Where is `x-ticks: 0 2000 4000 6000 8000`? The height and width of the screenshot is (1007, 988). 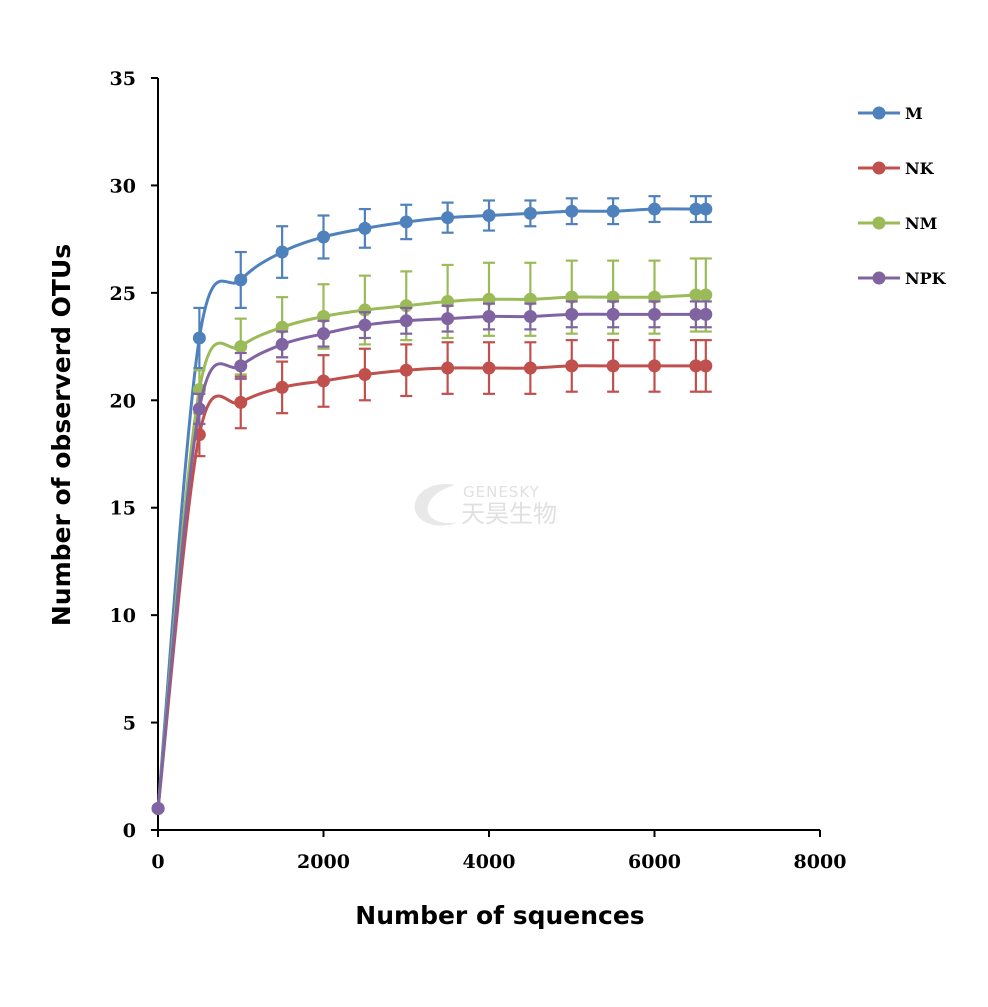 x-ticks: 0 2000 4000 6000 8000 is located at coordinates (498, 851).